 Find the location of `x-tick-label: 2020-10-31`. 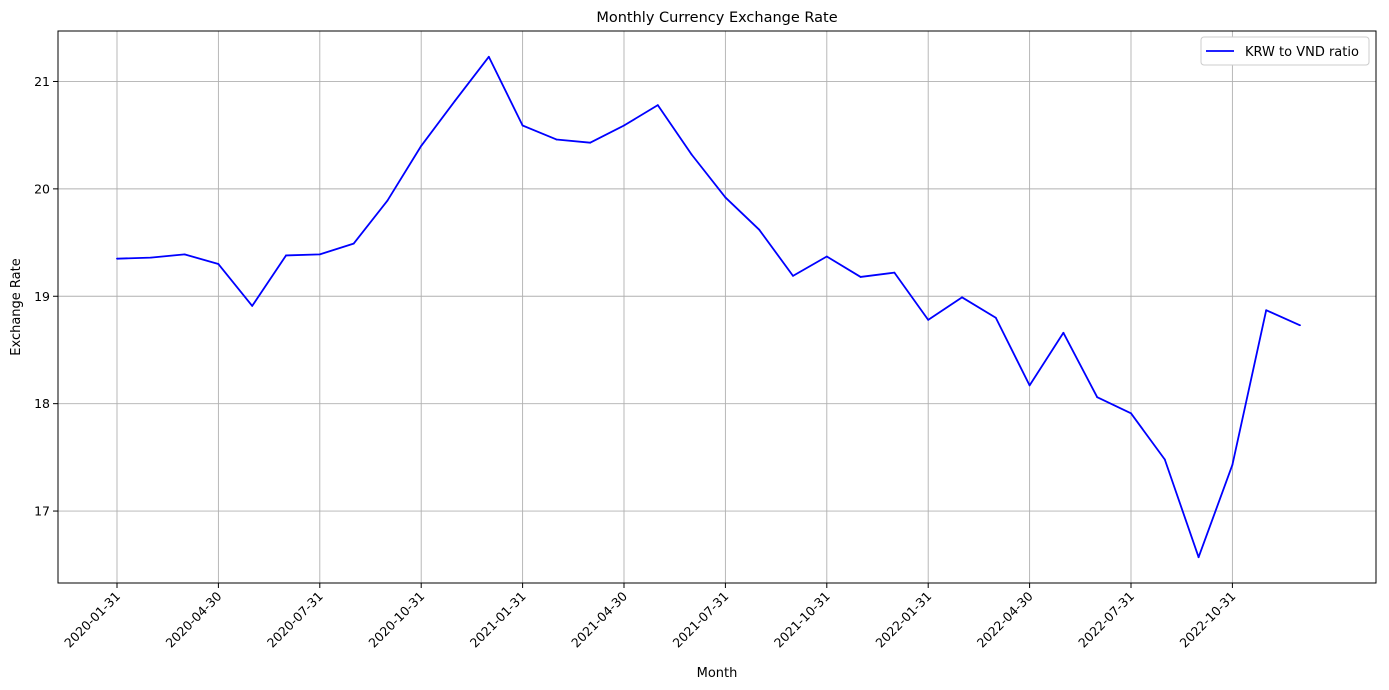

x-tick-label: 2020-10-31 is located at coordinates (396, 620).